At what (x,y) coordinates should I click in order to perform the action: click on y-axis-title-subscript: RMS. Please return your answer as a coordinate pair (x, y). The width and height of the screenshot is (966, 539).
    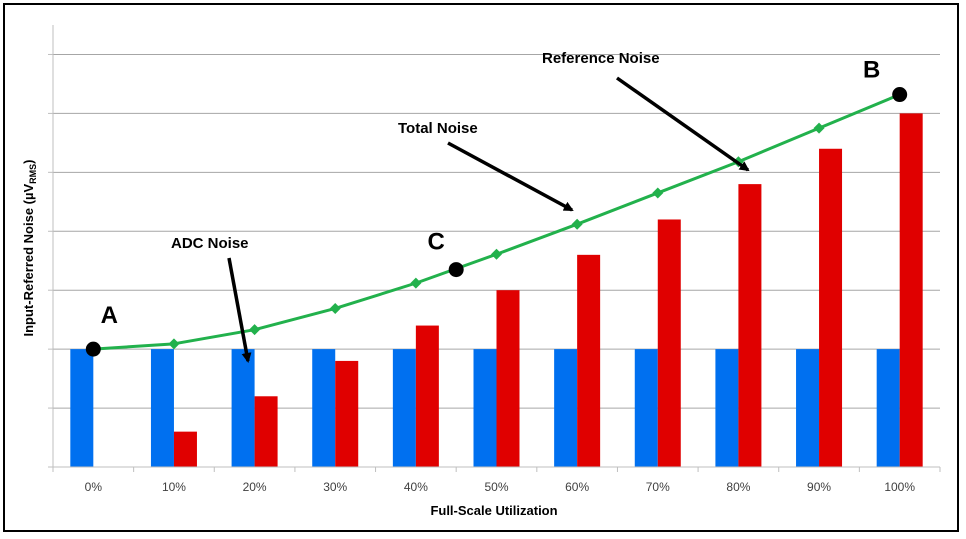
    Looking at the image, I should click on (33, 174).